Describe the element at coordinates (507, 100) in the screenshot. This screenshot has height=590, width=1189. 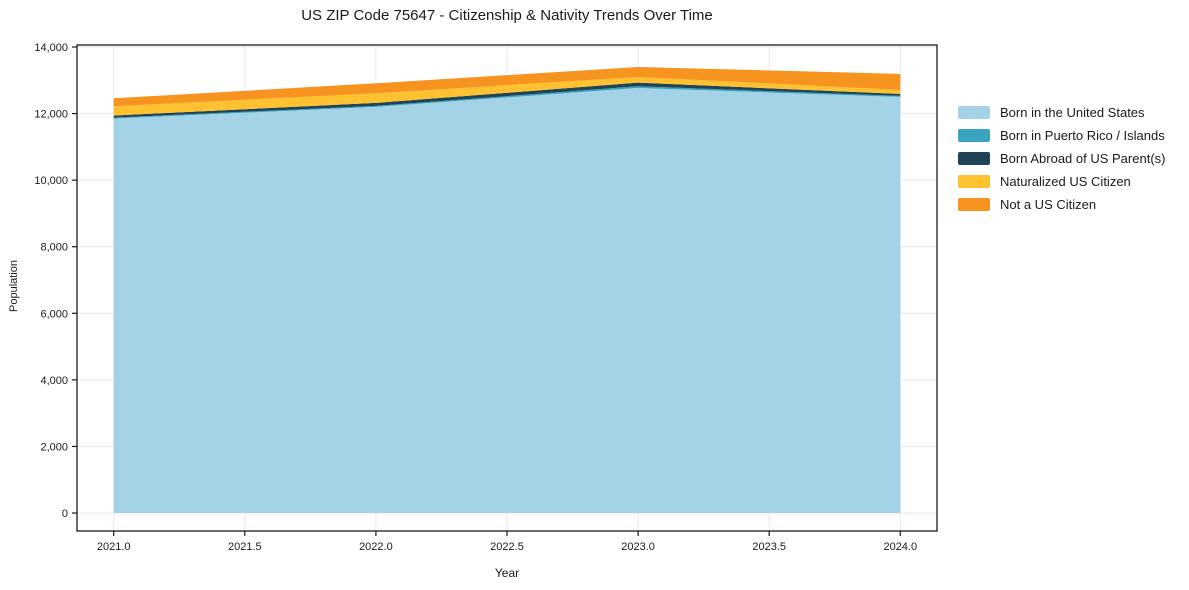
I see `area-born-abroad-of-us-parent-s-` at that location.